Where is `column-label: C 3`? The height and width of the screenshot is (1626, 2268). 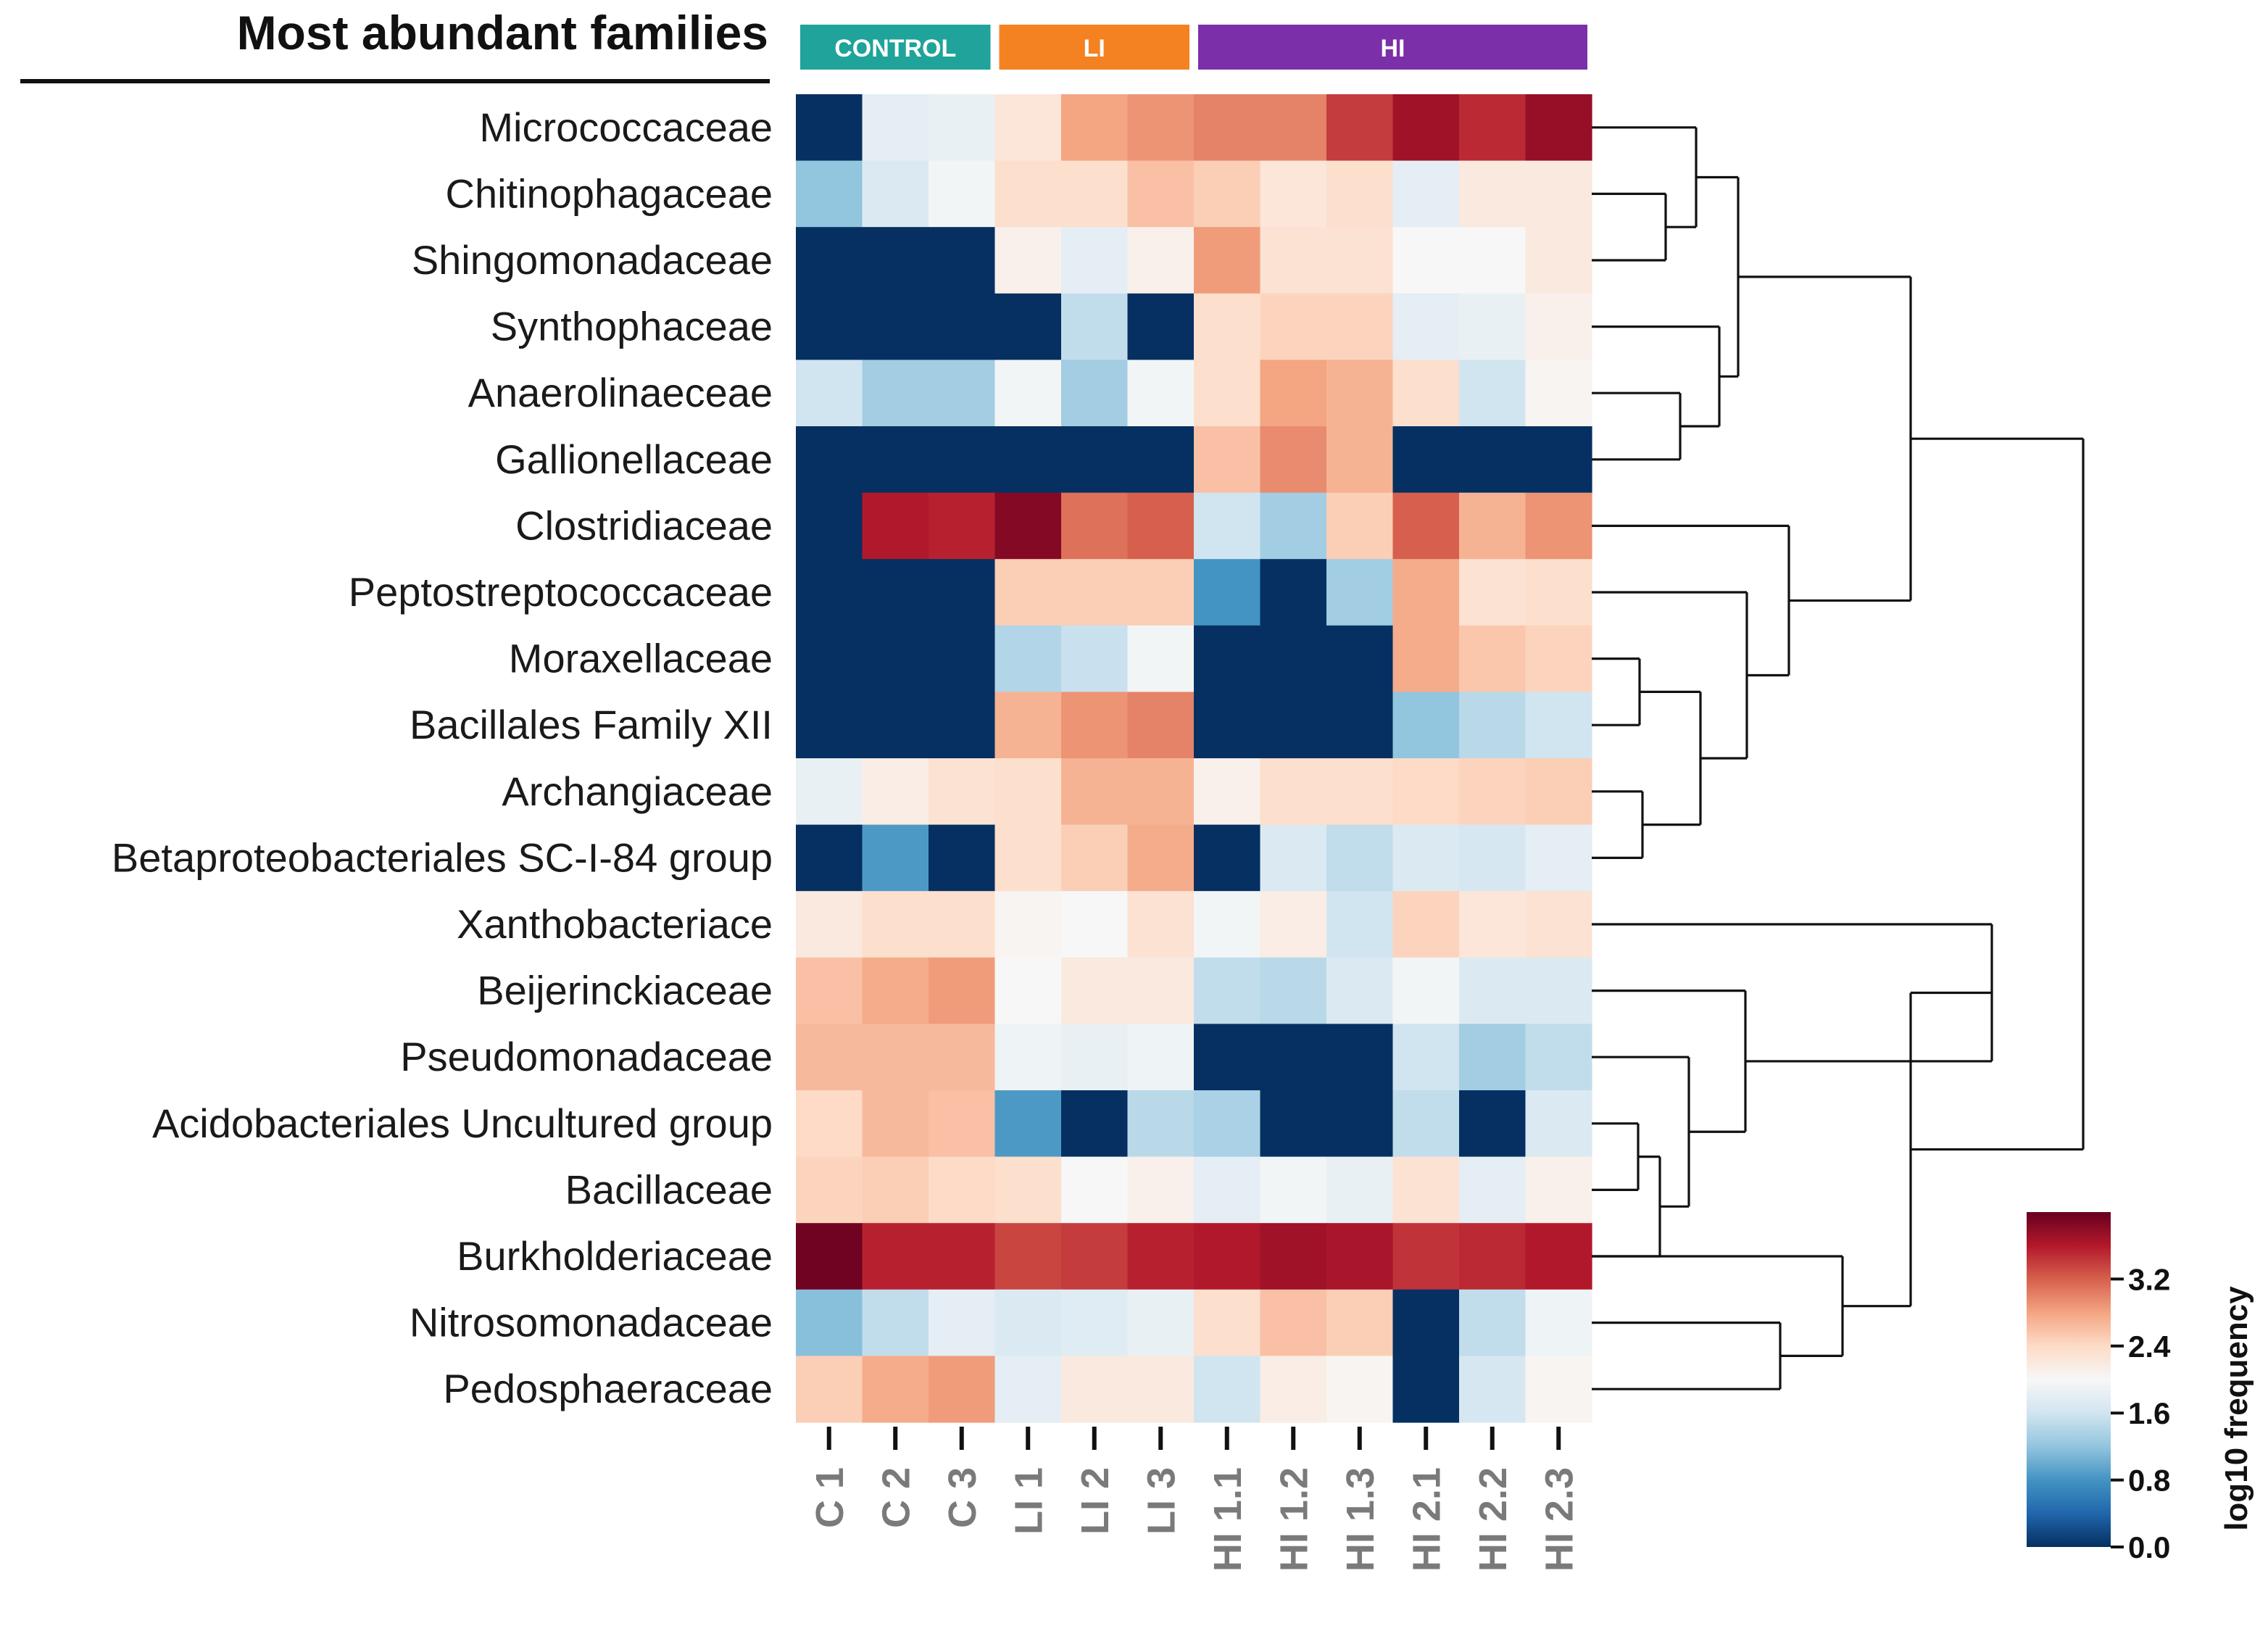
column-label: C 3 is located at coordinates (962, 1497).